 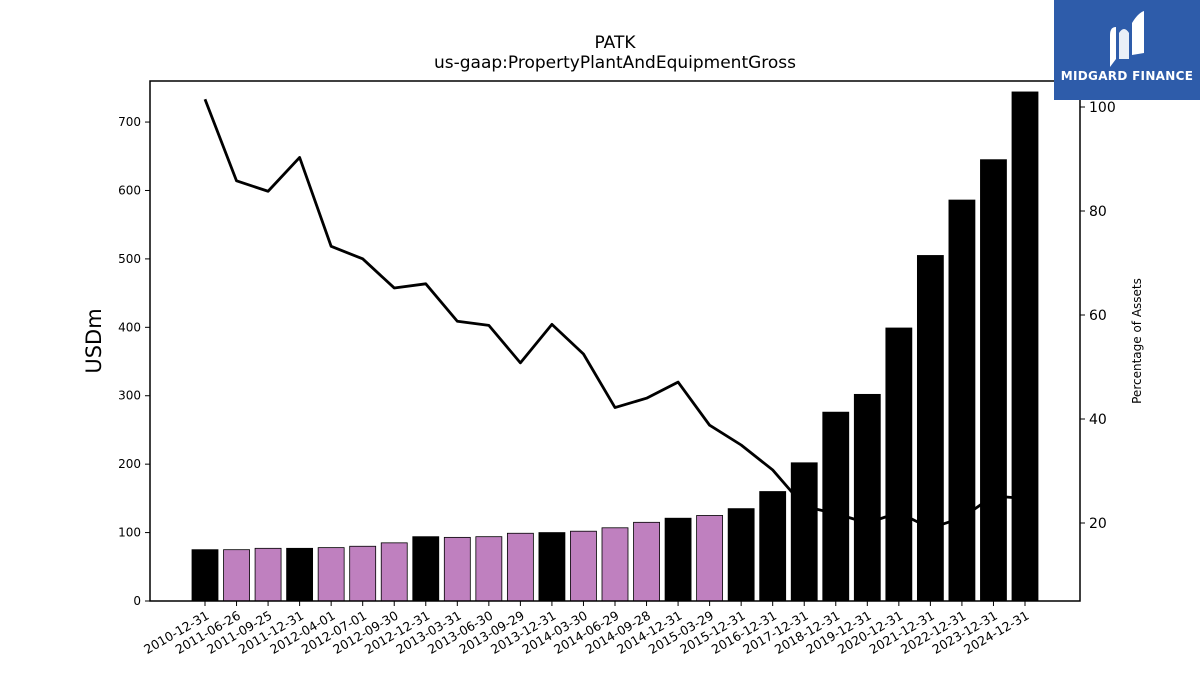 I want to click on brand-logo: MIDGARD FINANCE, so click(x=1127, y=50).